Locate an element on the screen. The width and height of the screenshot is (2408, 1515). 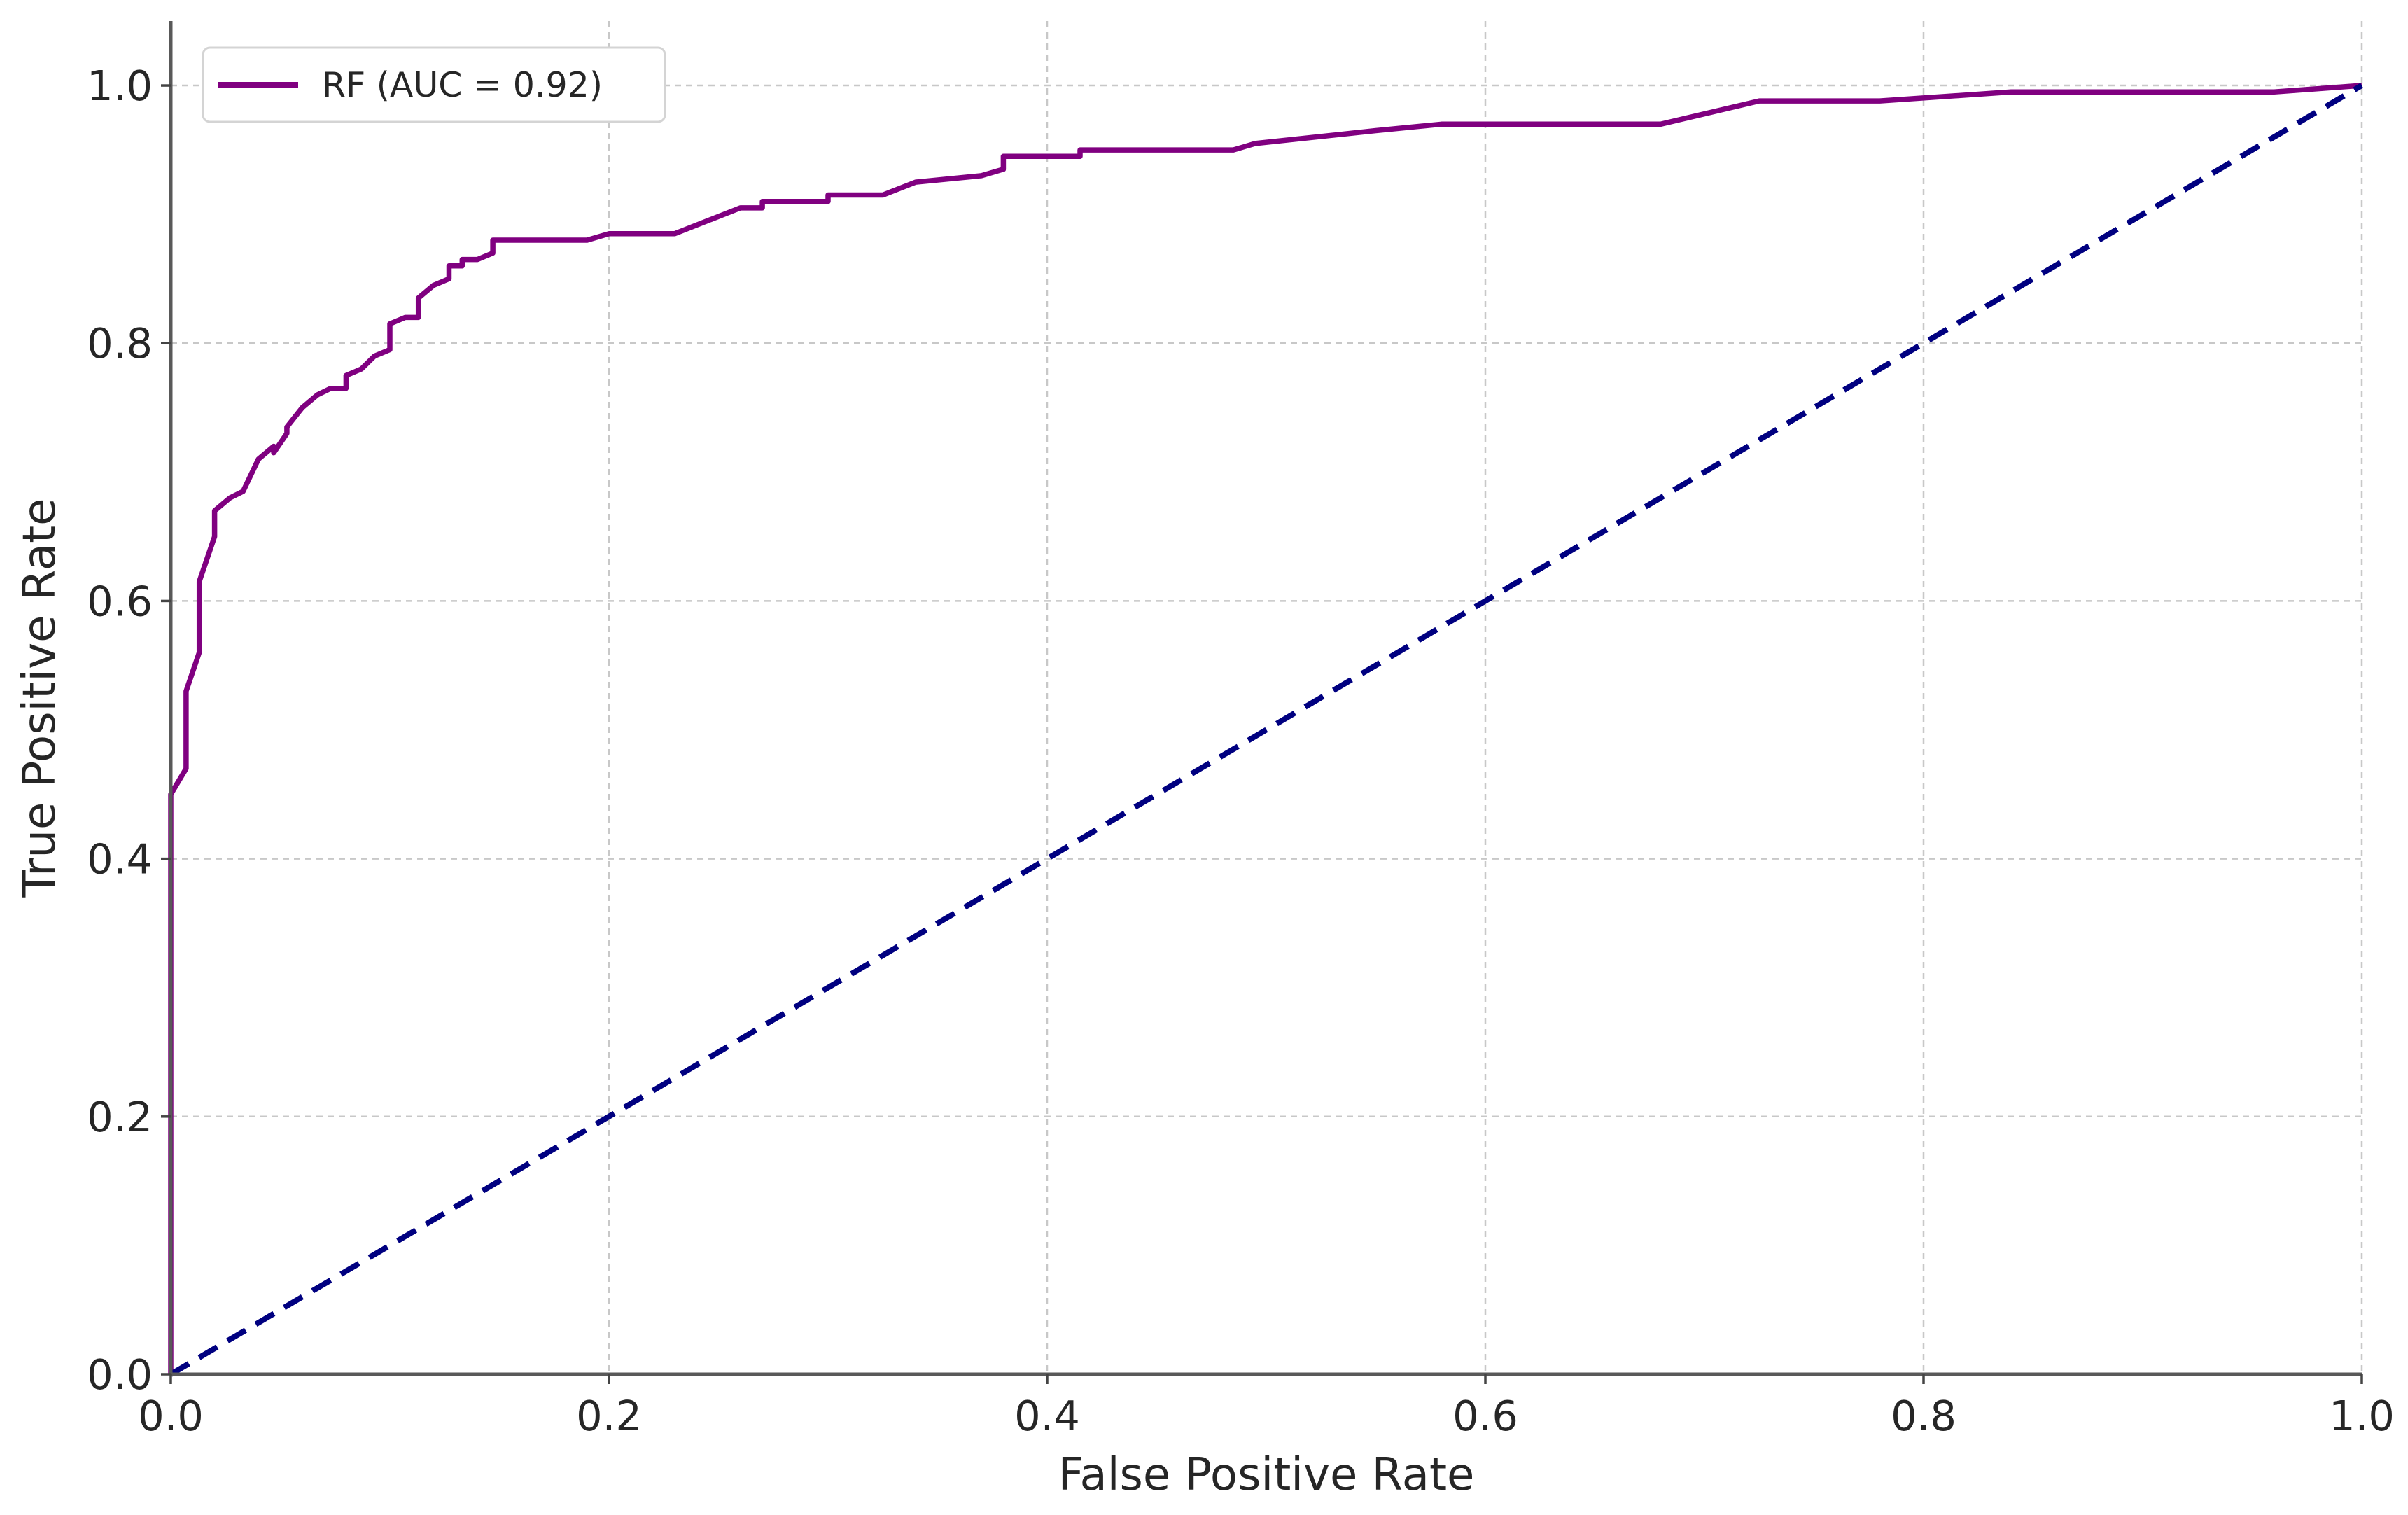
y-tick-label: 0.2 is located at coordinates (120, 1117).